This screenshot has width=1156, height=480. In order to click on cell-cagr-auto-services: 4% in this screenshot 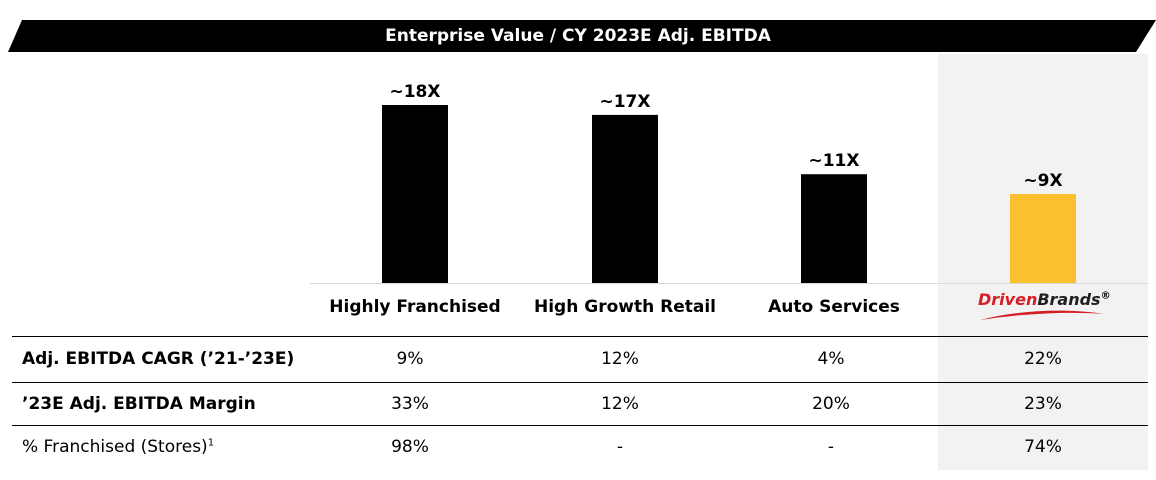, I will do `click(831, 359)`.